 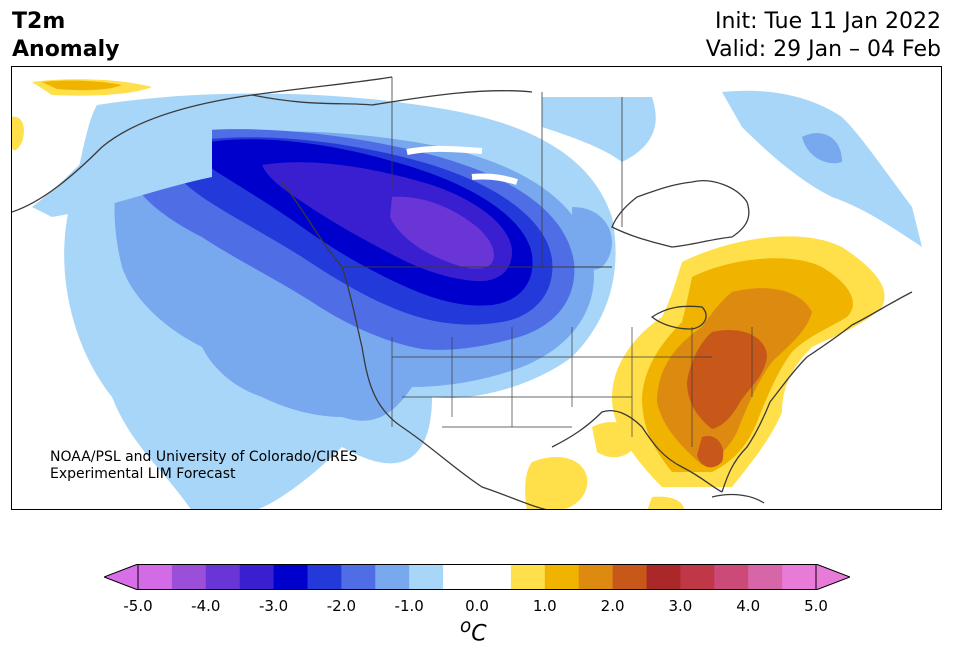 I want to click on state-borders, so click(x=572, y=387).